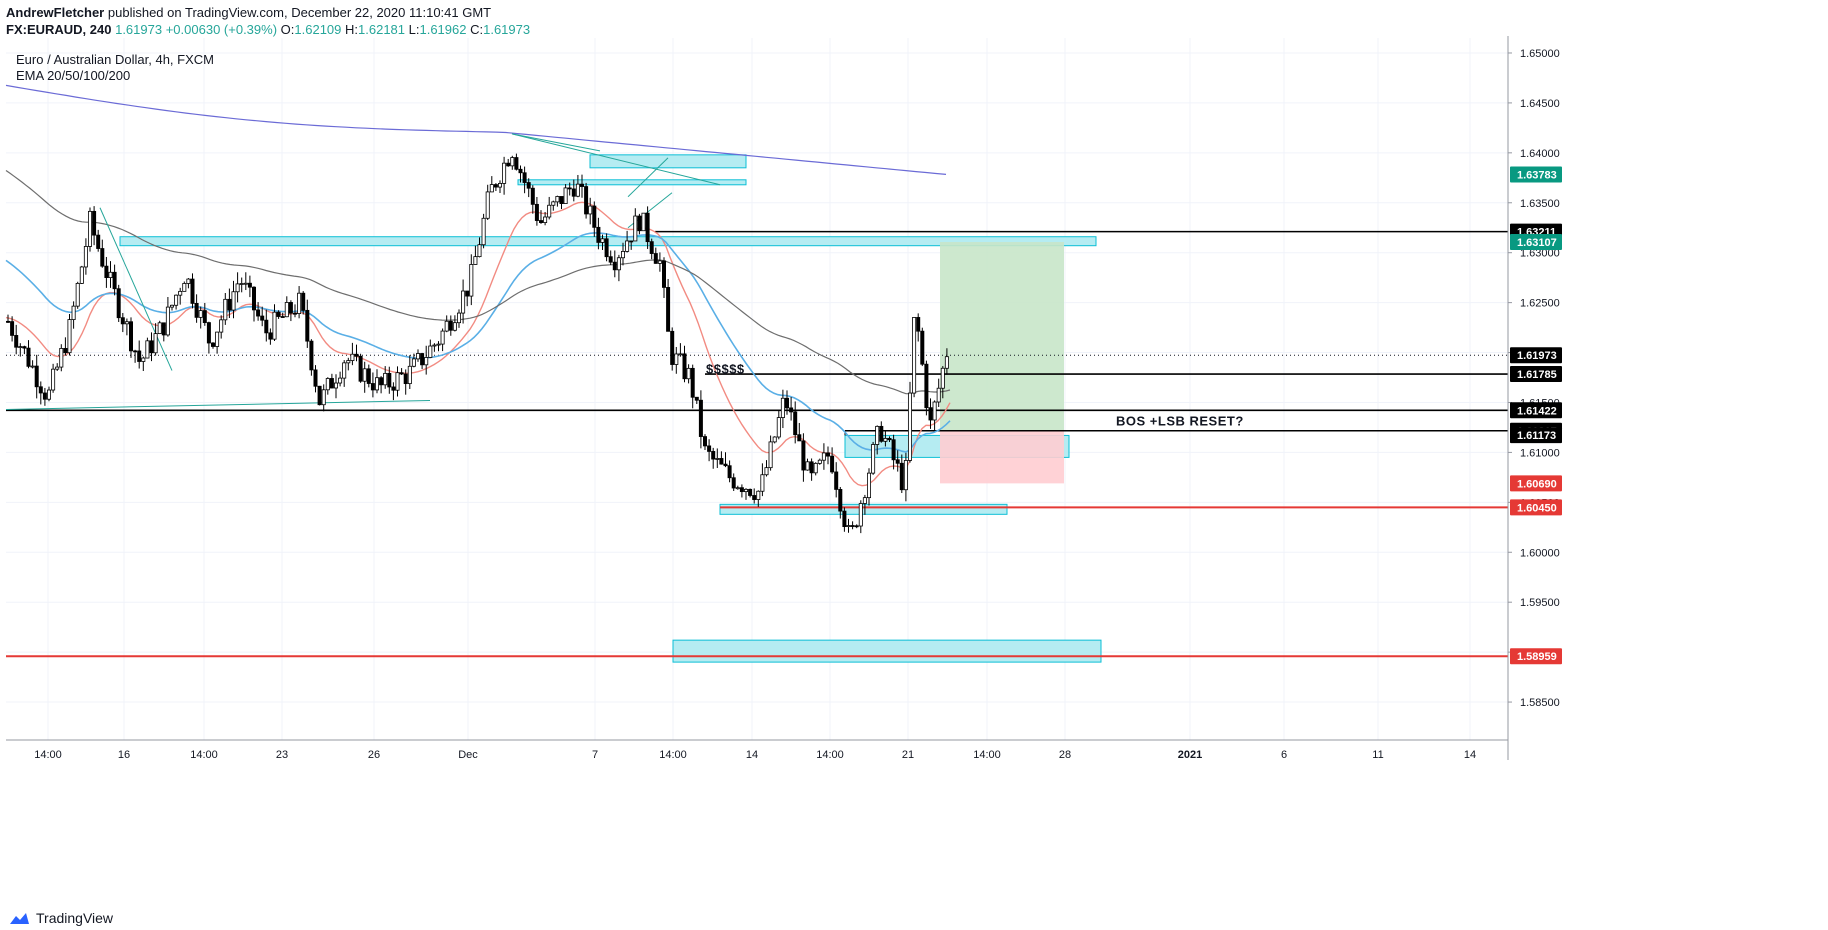  I want to click on price-tick-label: 1.58500, so click(1540, 703).